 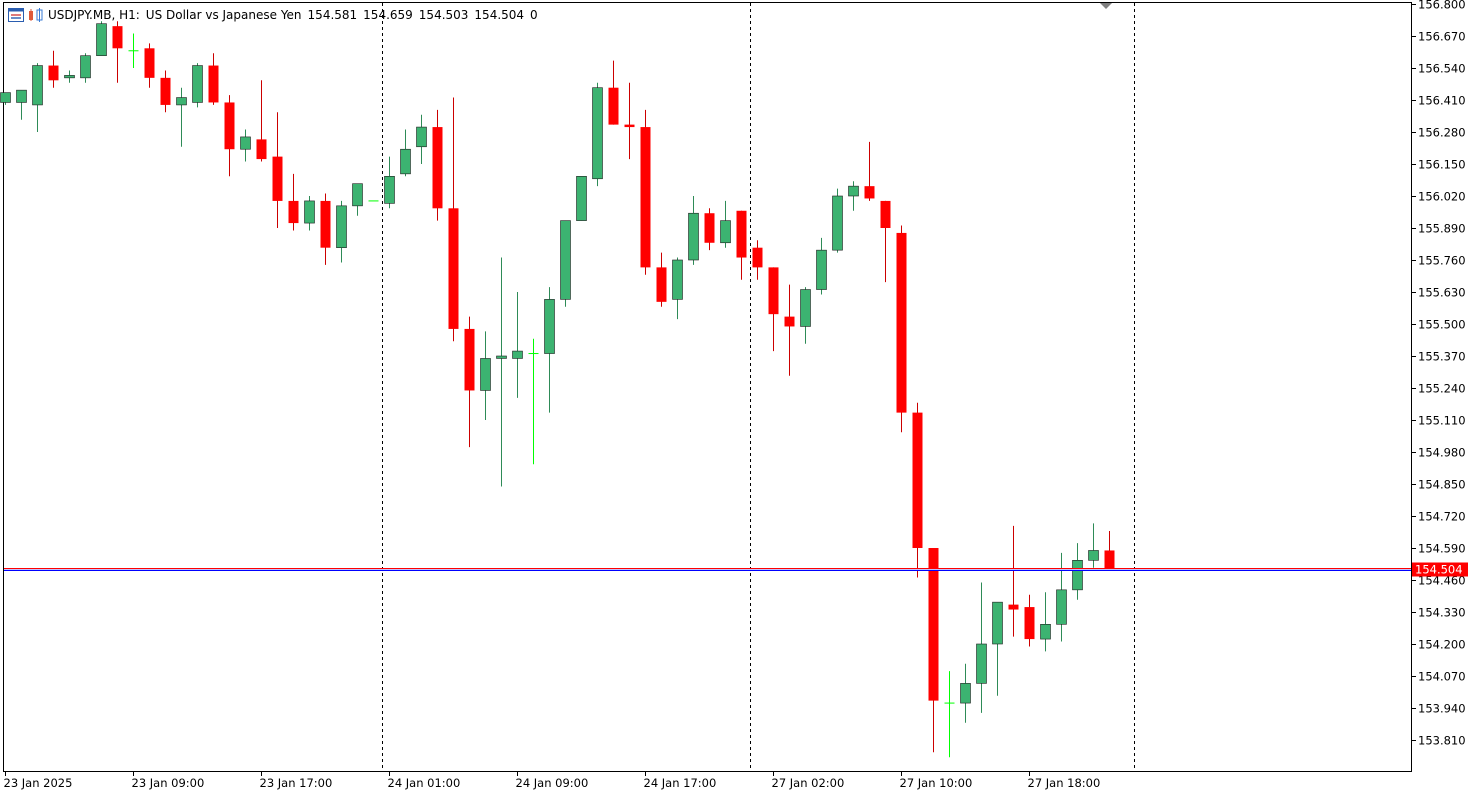 I want to click on volume-value: 0, so click(x=534, y=15).